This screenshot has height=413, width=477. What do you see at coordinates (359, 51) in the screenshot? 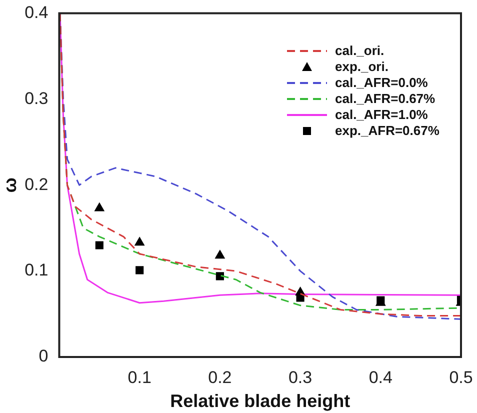
I see `legend-label: cal._ori.` at bounding box center [359, 51].